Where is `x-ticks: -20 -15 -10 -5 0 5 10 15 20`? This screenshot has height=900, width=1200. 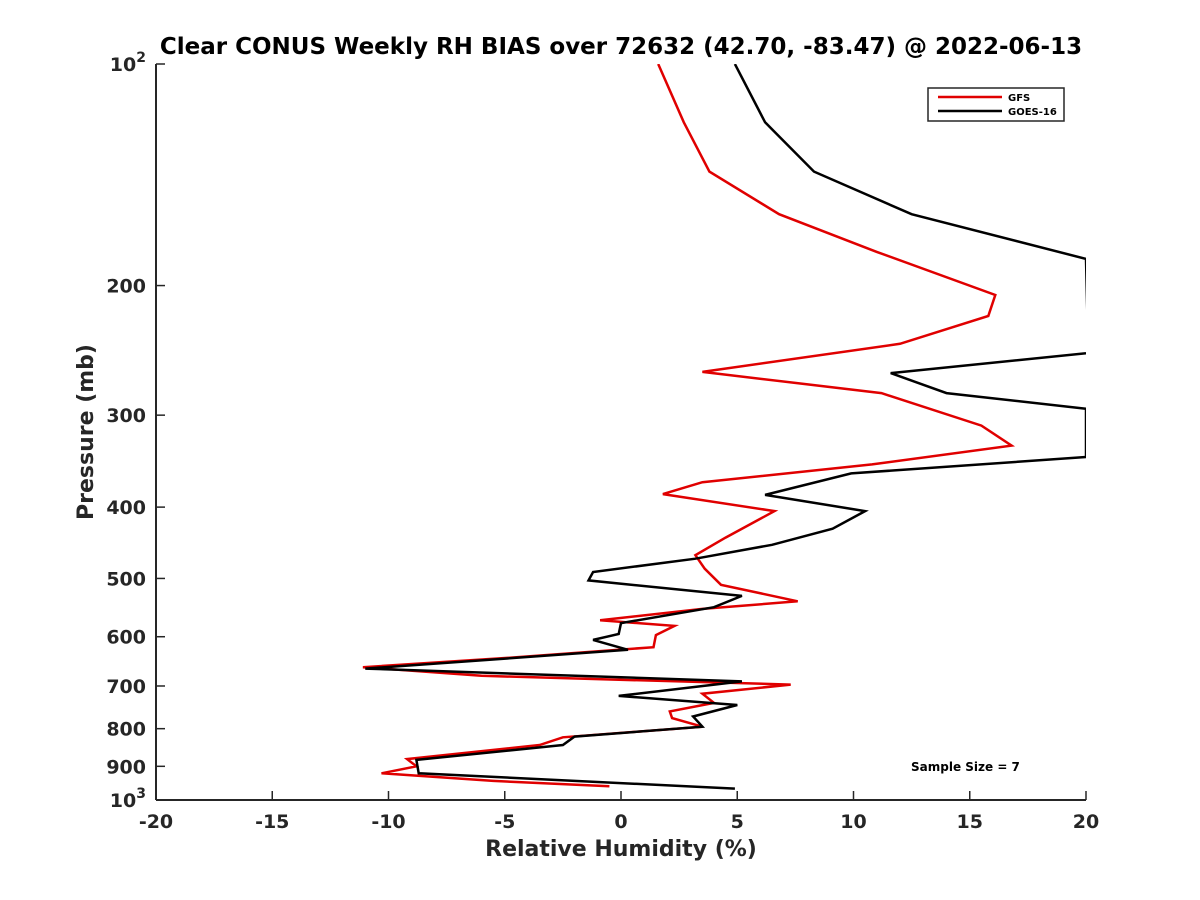 x-ticks: -20 -15 -10 -5 0 5 10 15 20 is located at coordinates (619, 812).